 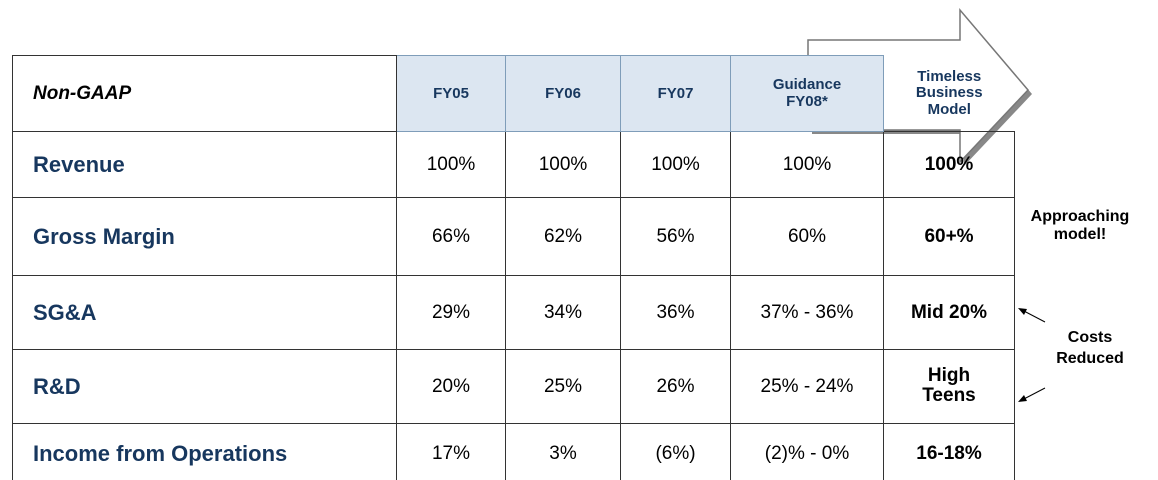 I want to click on cell-text: 37% - 36%, so click(x=807, y=312).